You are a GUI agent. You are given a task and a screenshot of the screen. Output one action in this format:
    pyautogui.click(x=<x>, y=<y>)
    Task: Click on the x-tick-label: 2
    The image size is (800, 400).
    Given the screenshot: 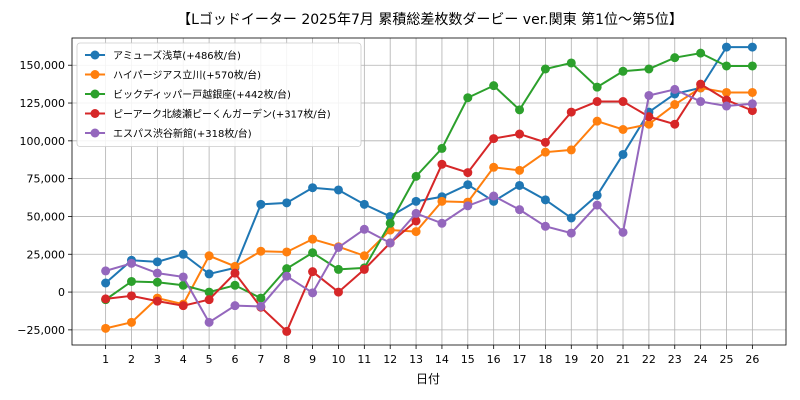 What is the action you would take?
    pyautogui.click(x=131, y=359)
    